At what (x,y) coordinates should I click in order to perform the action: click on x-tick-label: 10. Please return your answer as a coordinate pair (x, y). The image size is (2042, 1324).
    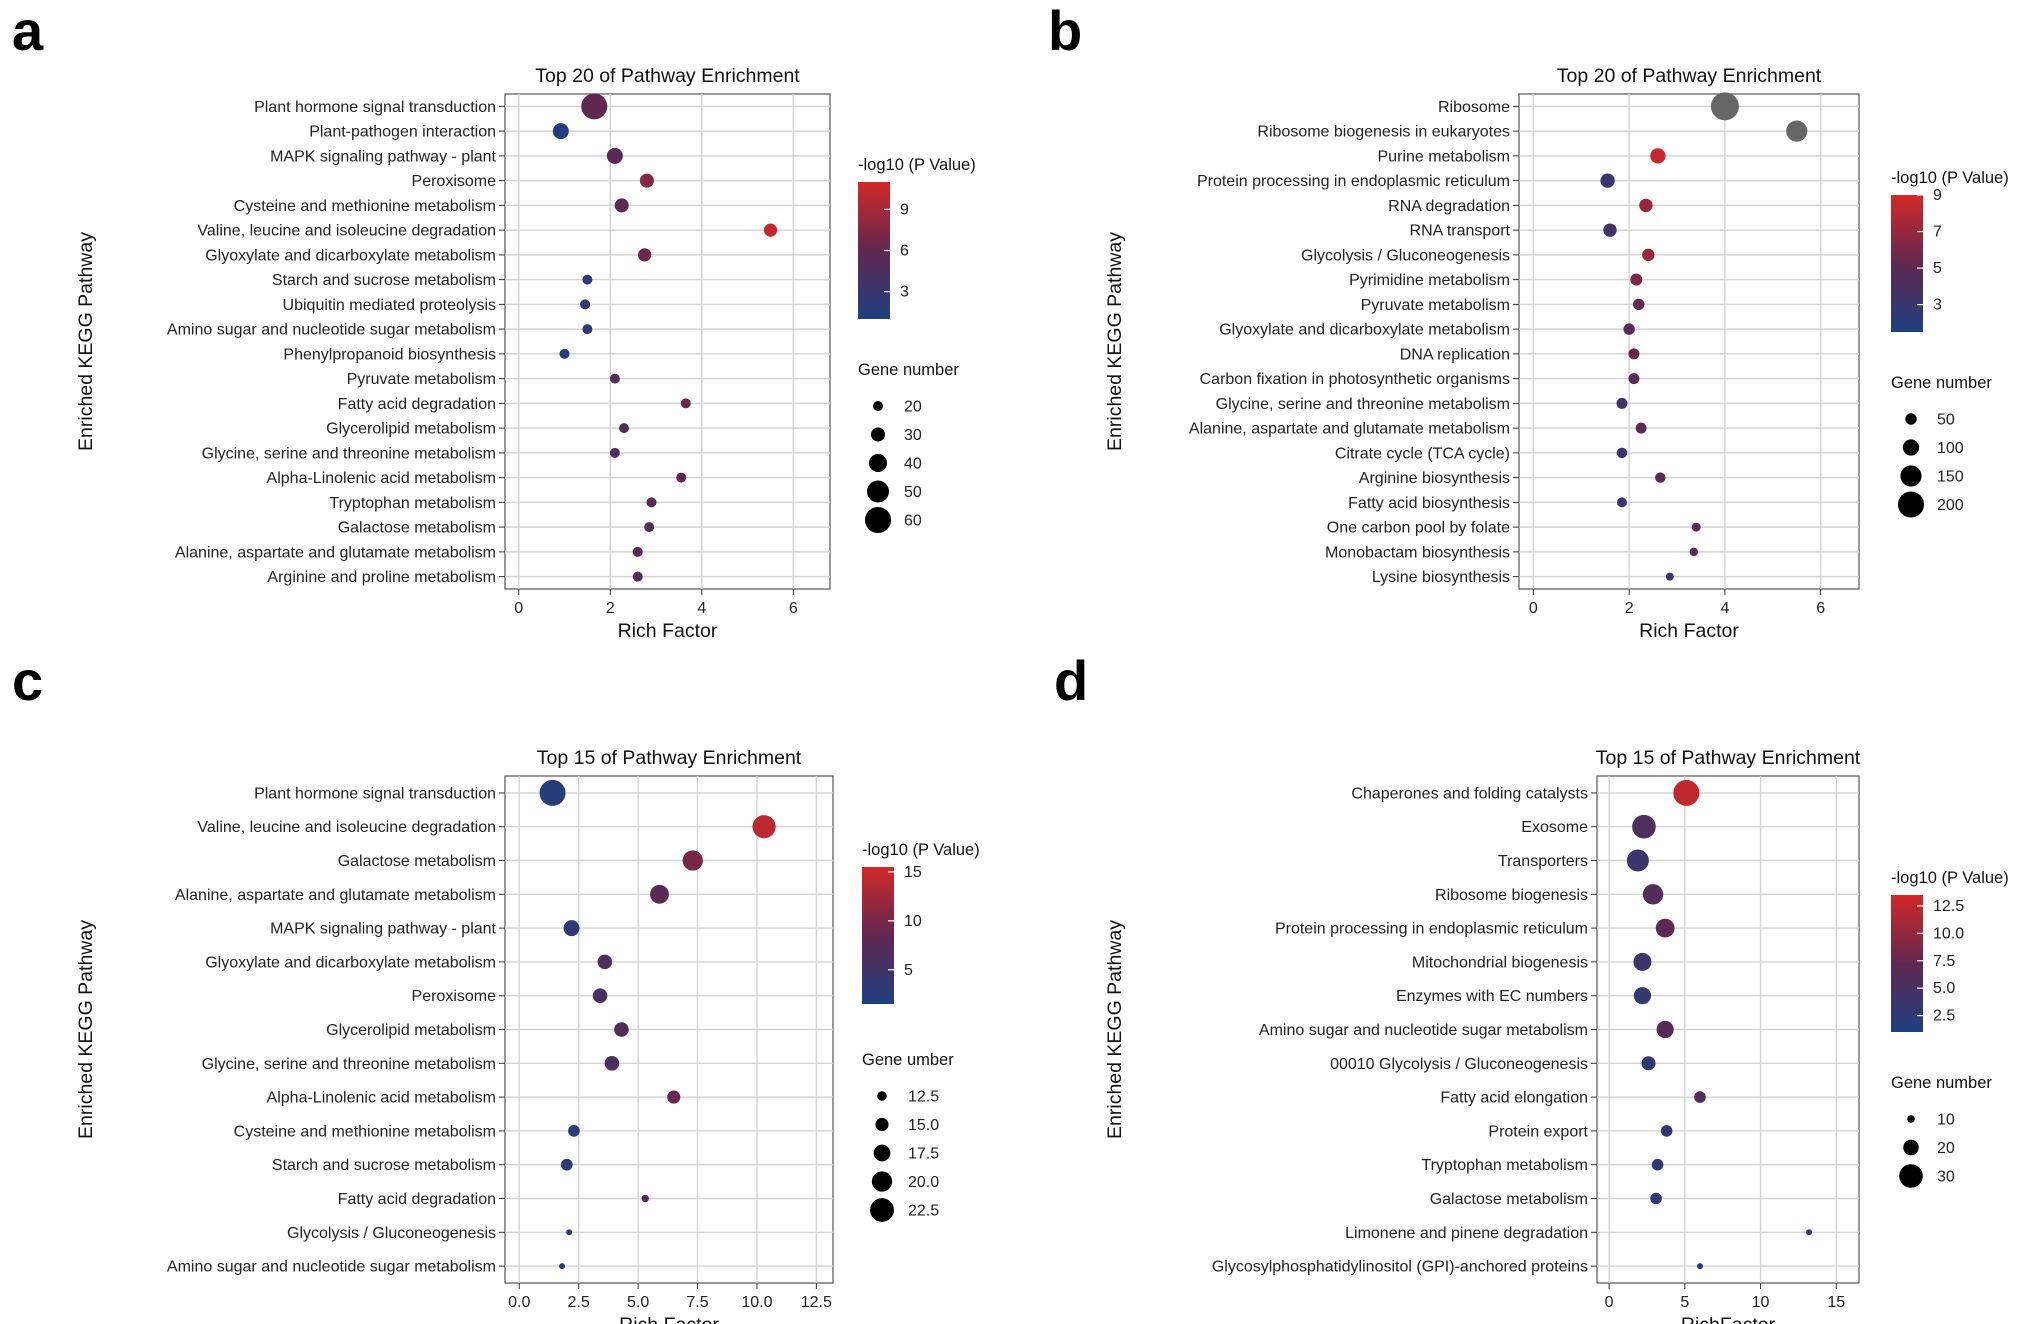
    Looking at the image, I should click on (1761, 1302).